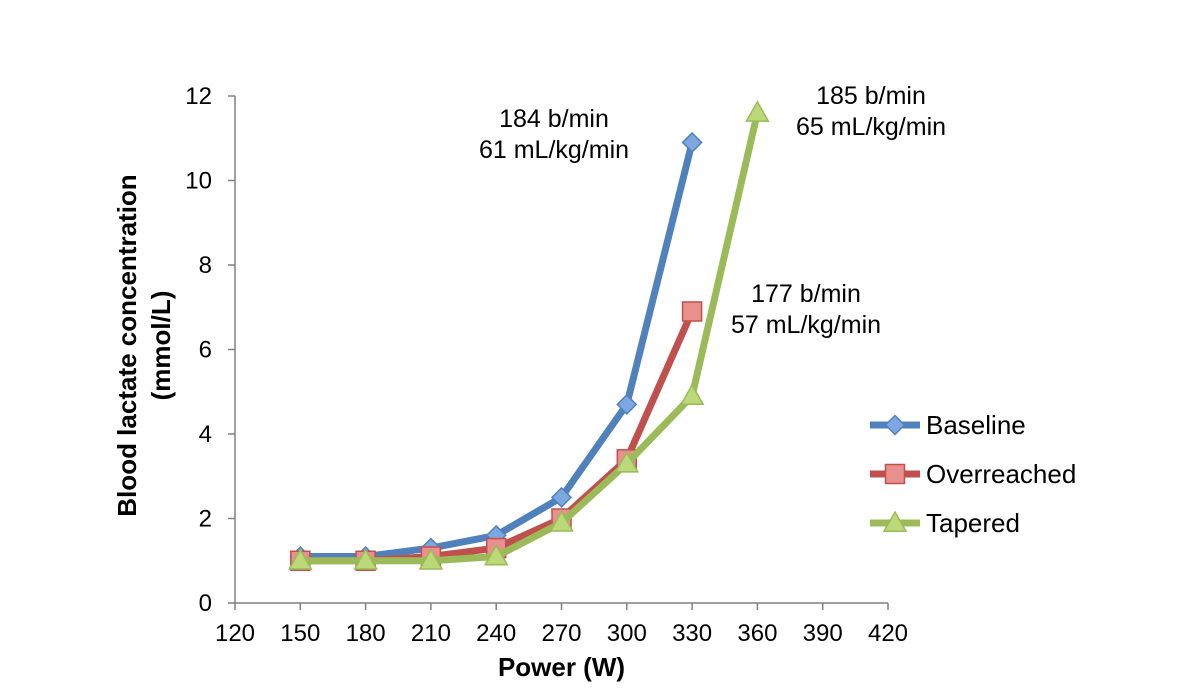  What do you see at coordinates (144, 345) in the screenshot?
I see `y-axis-title: Blood lactate concentration (mmol/L)` at bounding box center [144, 345].